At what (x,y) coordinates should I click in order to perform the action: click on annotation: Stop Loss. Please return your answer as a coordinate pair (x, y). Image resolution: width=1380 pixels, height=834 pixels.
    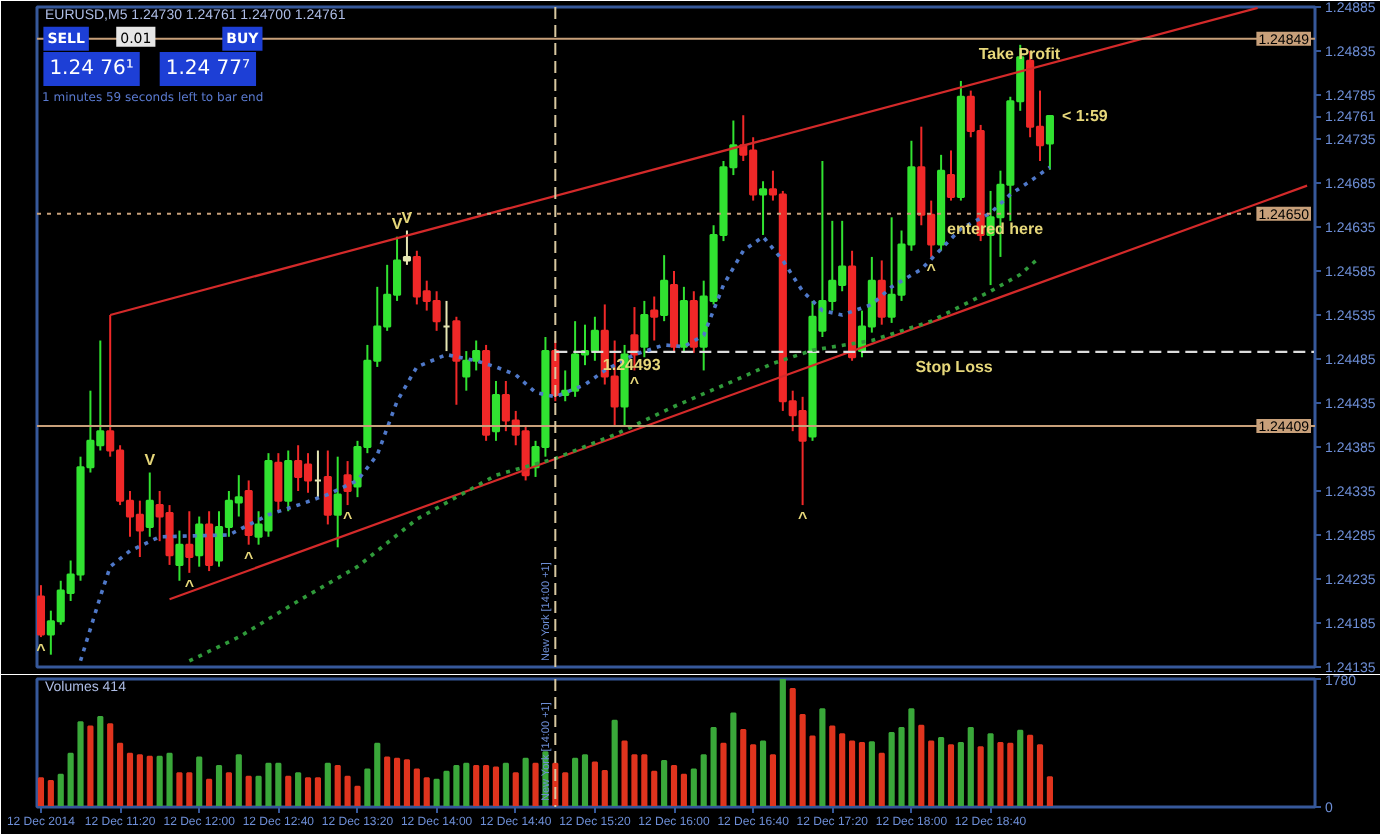
    Looking at the image, I should click on (954, 366).